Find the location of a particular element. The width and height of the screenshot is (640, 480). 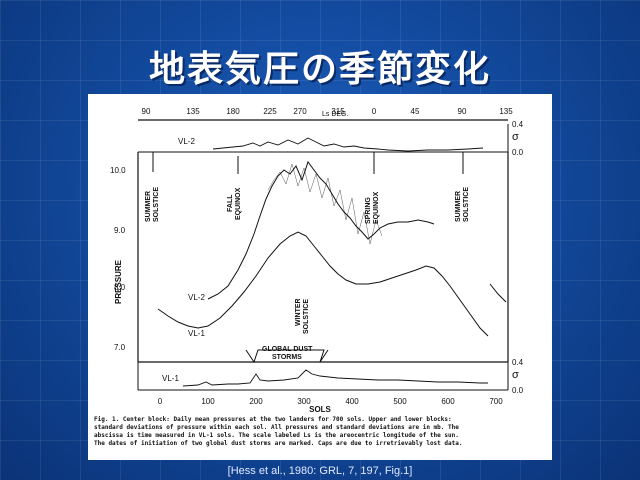

pressure-tick: 7.0 is located at coordinates (120, 347).